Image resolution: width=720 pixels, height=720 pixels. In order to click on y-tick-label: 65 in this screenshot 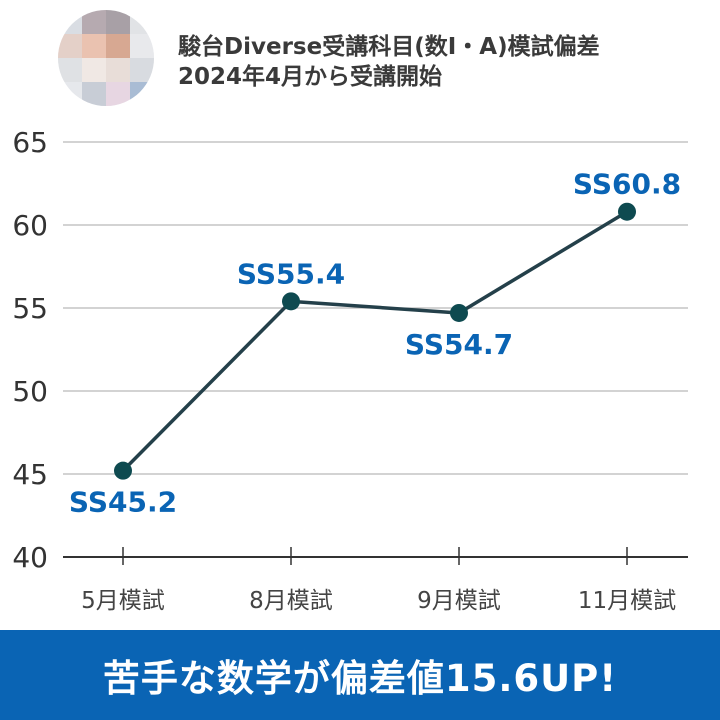, I will do `click(30, 142)`.